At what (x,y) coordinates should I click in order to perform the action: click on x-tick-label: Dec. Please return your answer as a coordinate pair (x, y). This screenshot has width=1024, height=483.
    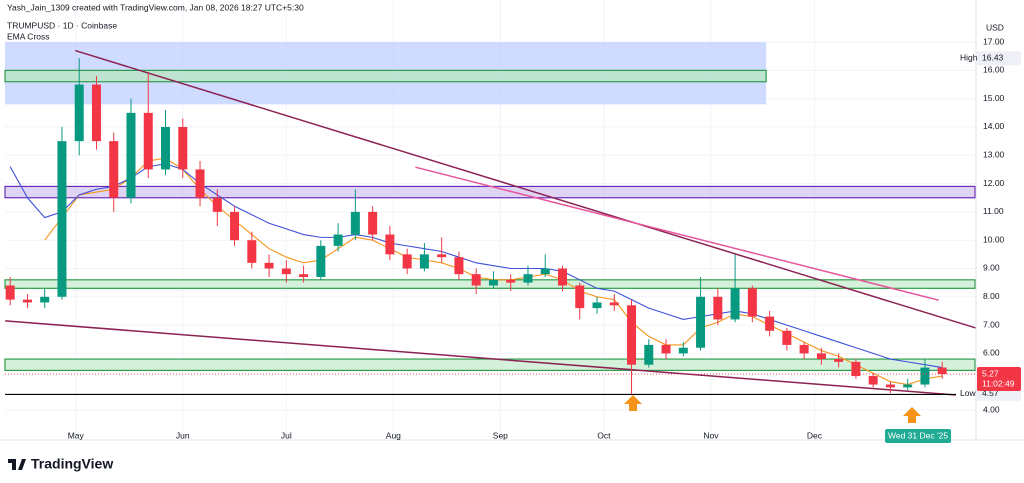
    Looking at the image, I should click on (815, 435).